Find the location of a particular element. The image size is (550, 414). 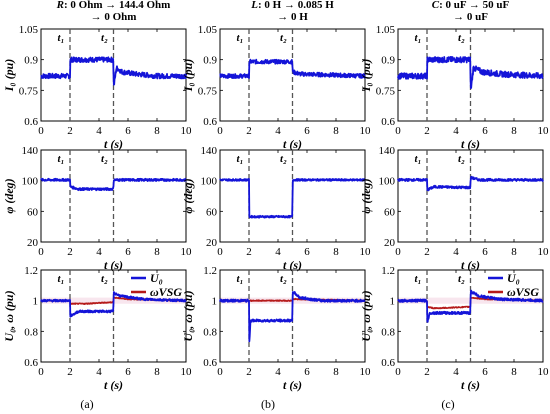

subplot-title-line: → 0 H is located at coordinates (292, 17).